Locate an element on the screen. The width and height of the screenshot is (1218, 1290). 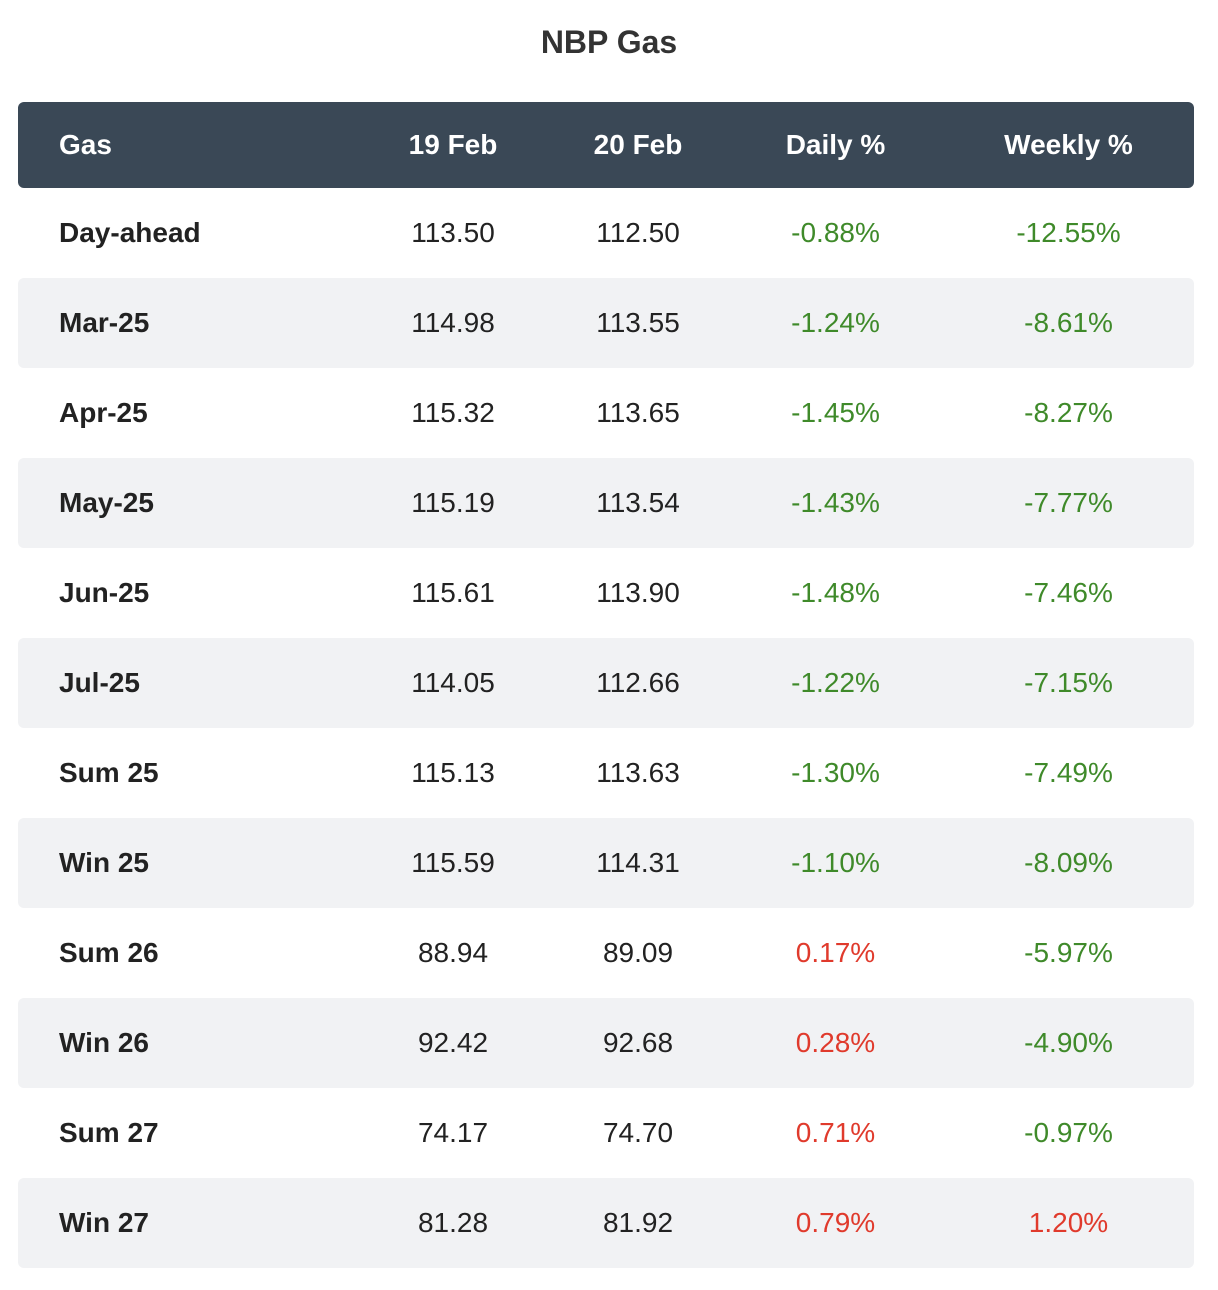
cell-daily-pct: 0.71% is located at coordinates (835, 1132).